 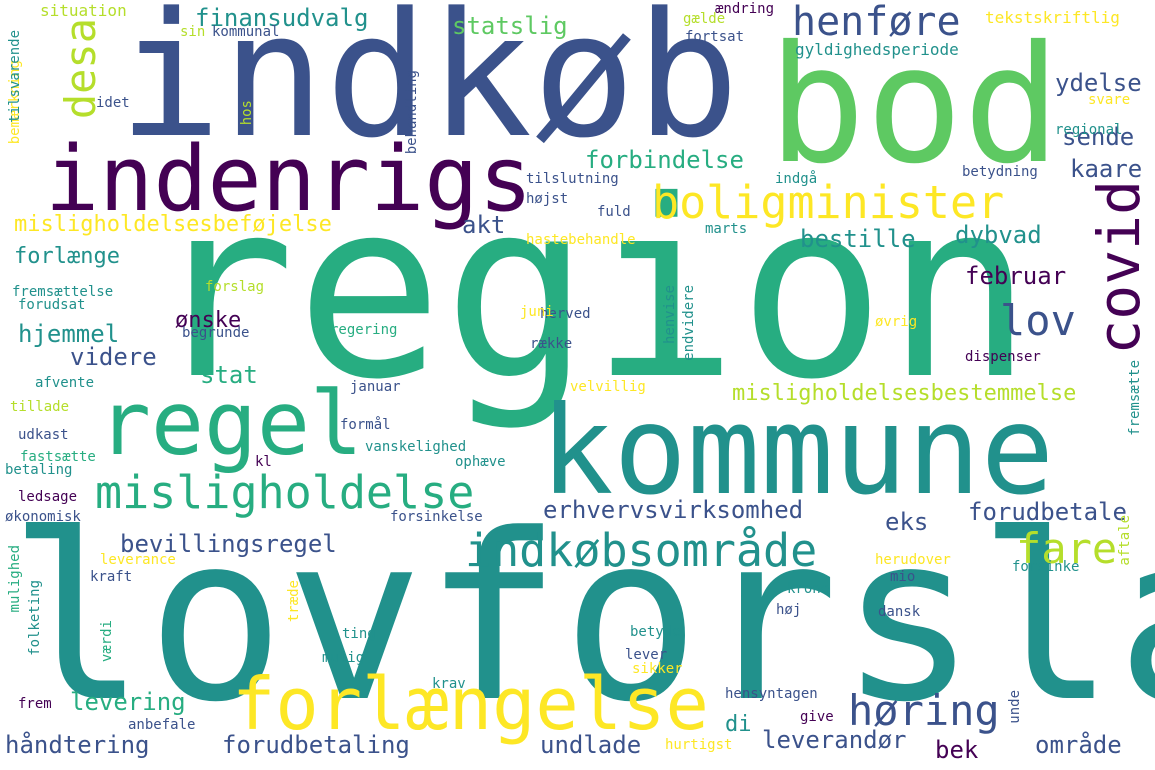 What do you see at coordinates (924, 710) in the screenshot?
I see `word-hoering: høring` at bounding box center [924, 710].